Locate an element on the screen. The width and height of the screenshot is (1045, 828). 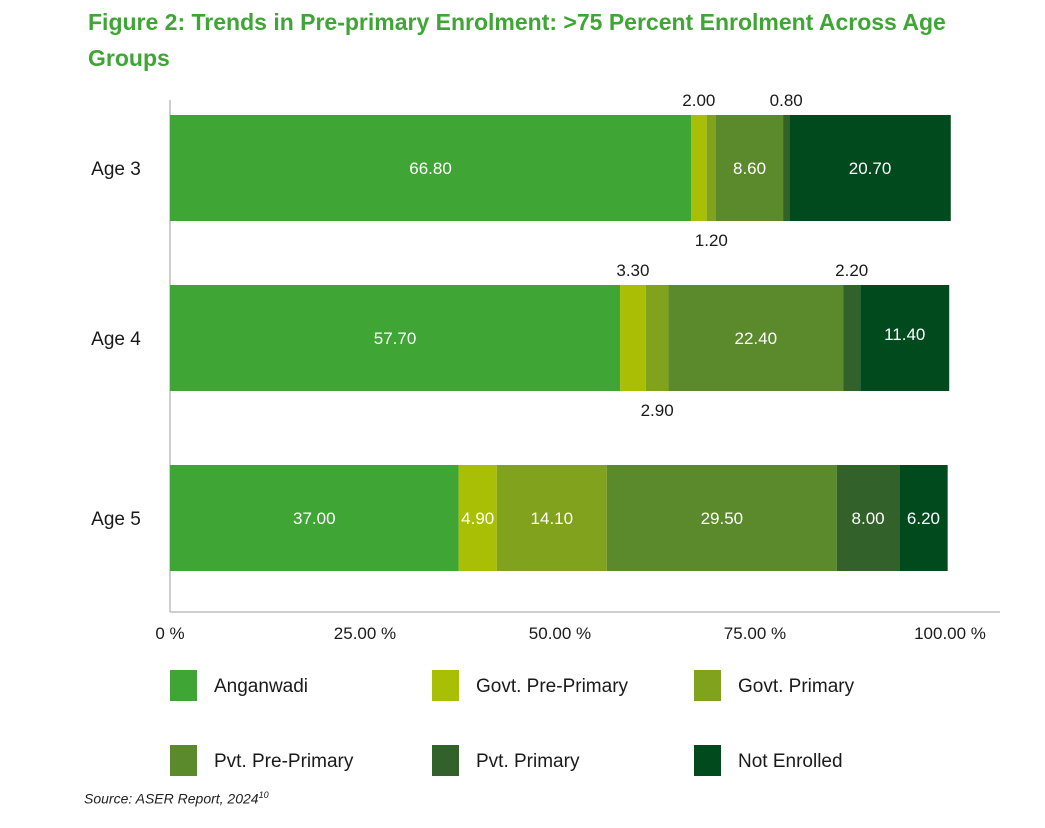
x-tick-label: 100.00 % is located at coordinates (950, 633).